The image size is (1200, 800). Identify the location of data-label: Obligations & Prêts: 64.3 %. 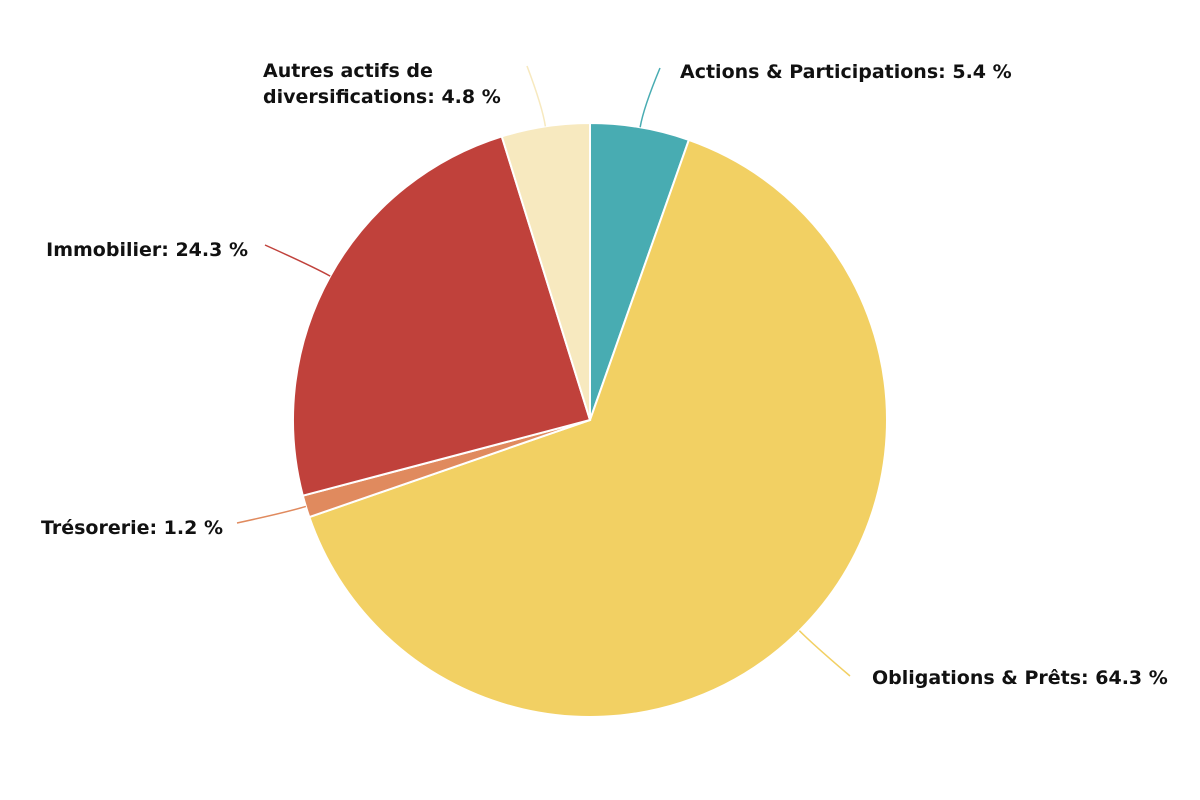
(1020, 678).